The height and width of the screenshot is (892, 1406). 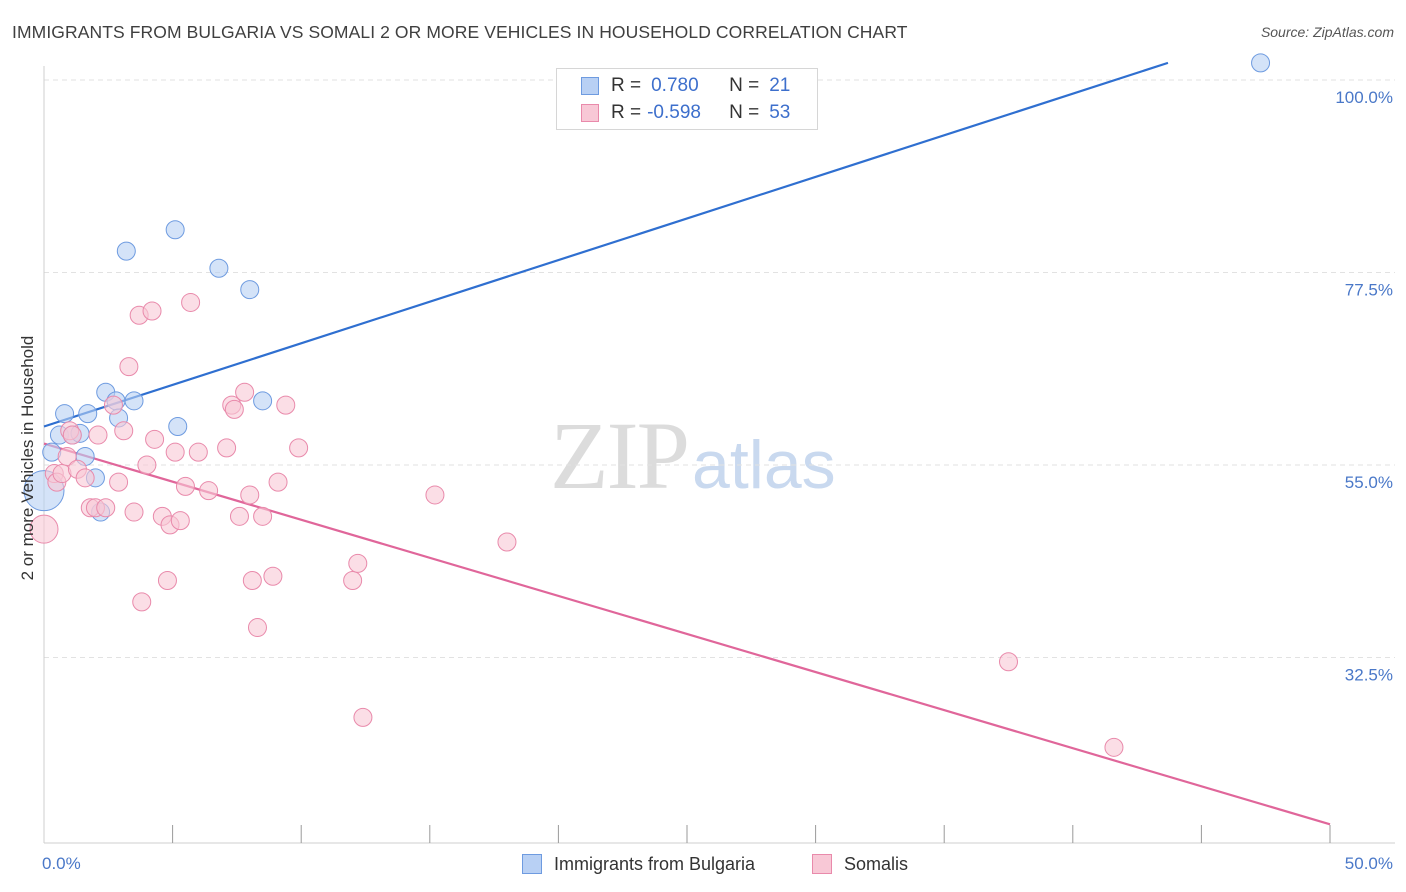 I want to click on y-tick-label: 77.5%, so click(x=1369, y=290).